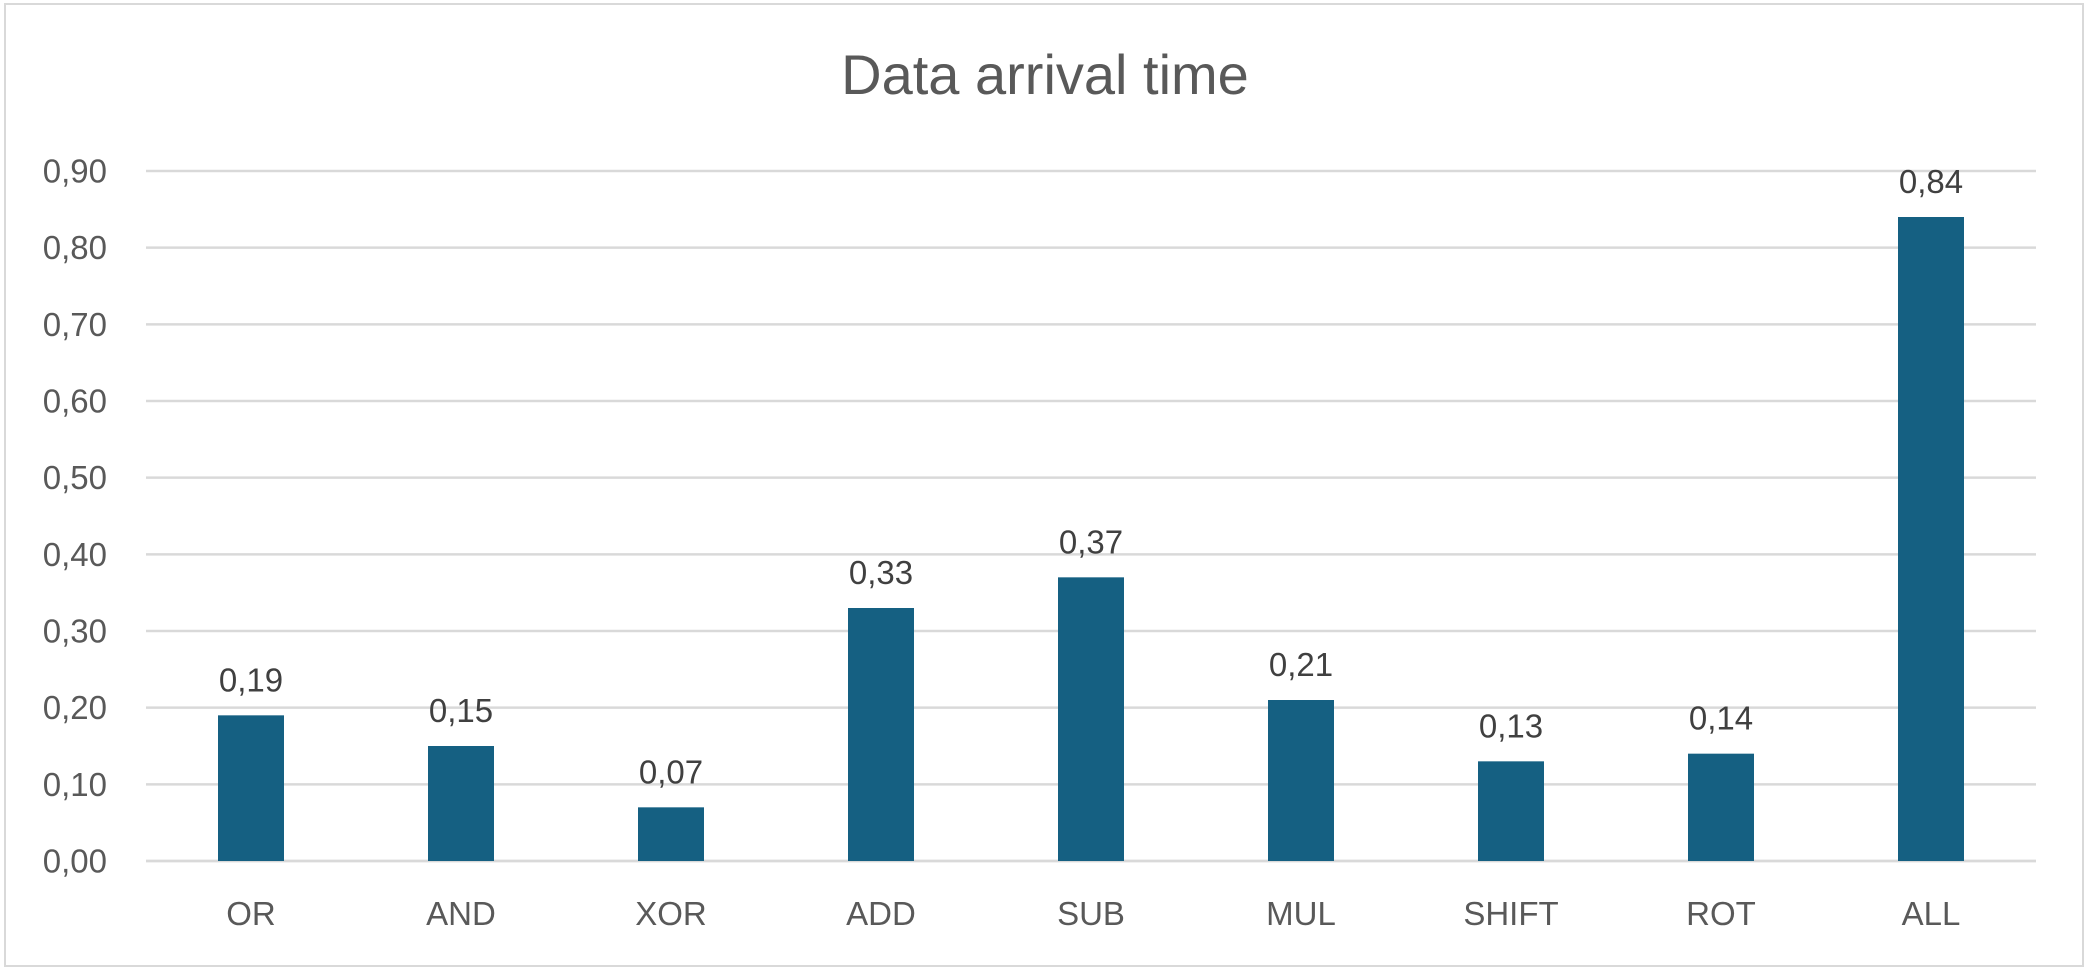  I want to click on y-tick-label: 0,50, so click(75, 477).